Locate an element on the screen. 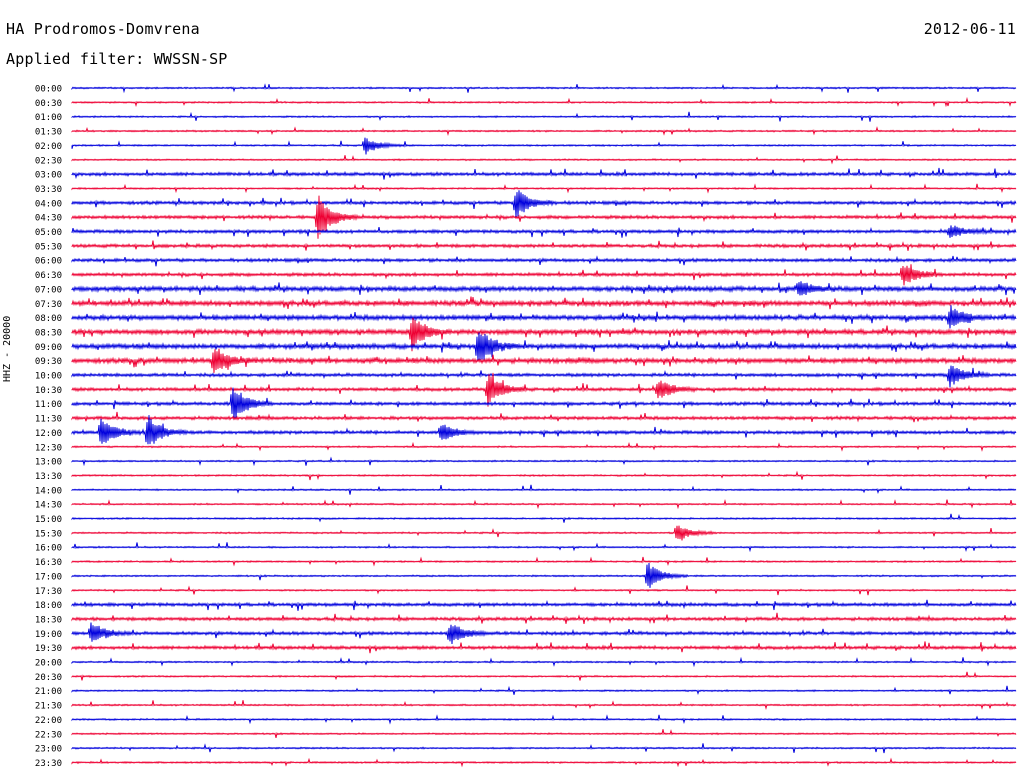 This screenshot has width=1024, height=780. time-tick-label: 16:30 is located at coordinates (48, 563).